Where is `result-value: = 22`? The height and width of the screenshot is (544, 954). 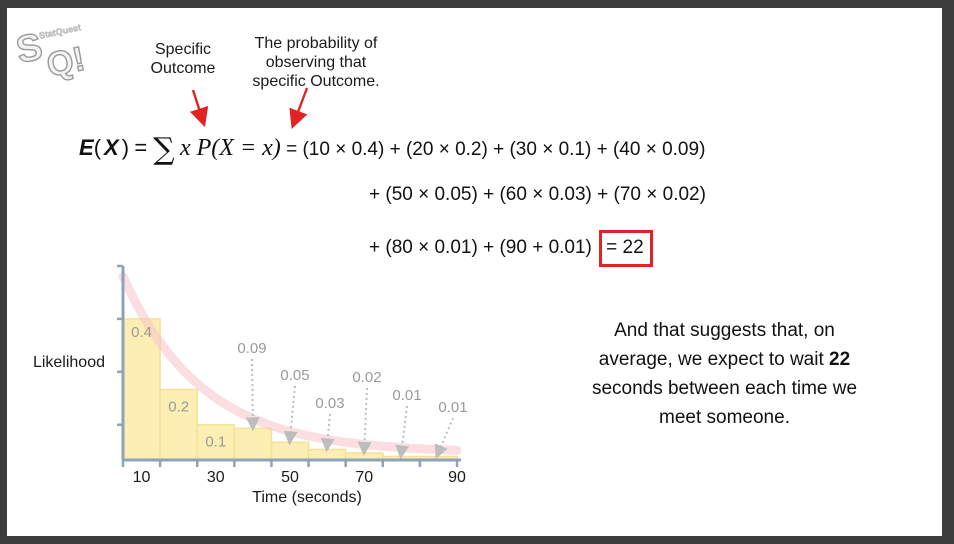 result-value: = 22 is located at coordinates (625, 247).